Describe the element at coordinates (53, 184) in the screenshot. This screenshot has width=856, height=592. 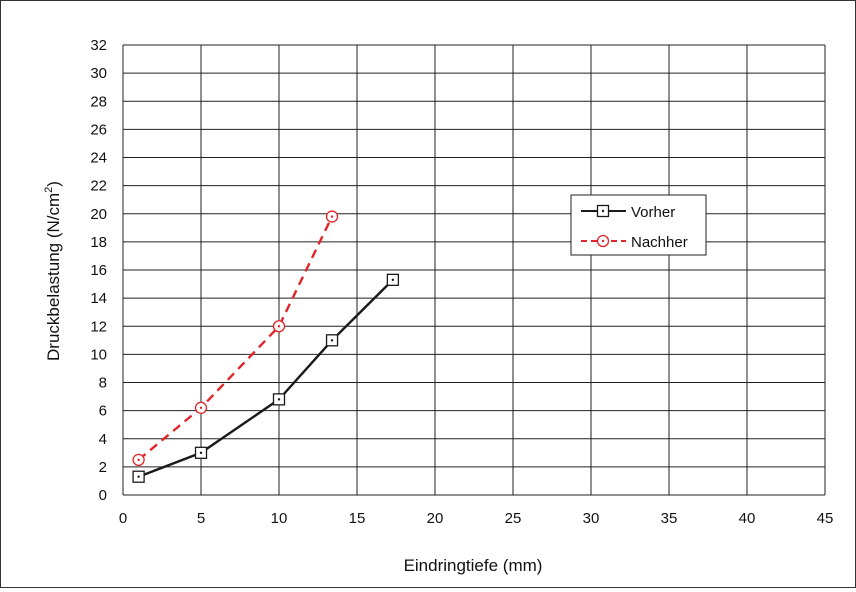
I see `y-axis-title-end: )` at that location.